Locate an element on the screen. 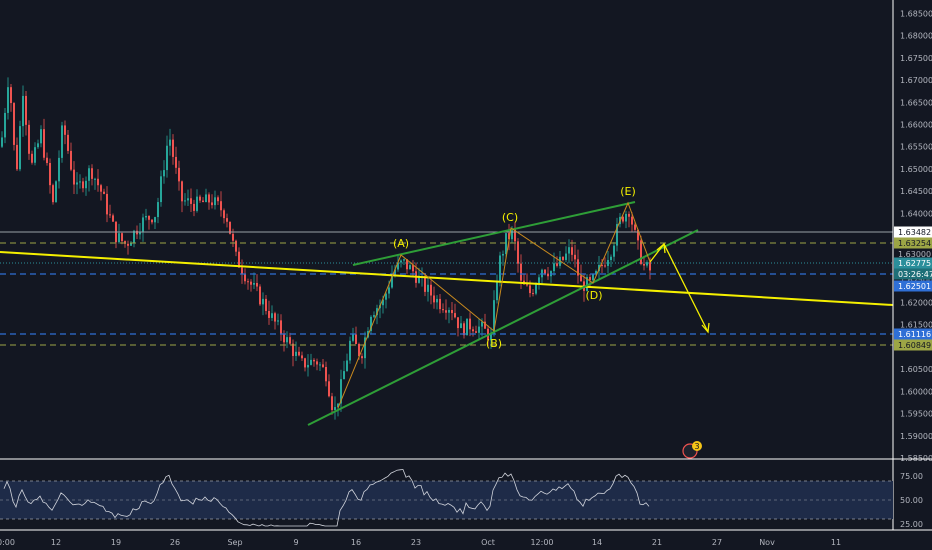  price-label: 1.65000 is located at coordinates (916, 169).